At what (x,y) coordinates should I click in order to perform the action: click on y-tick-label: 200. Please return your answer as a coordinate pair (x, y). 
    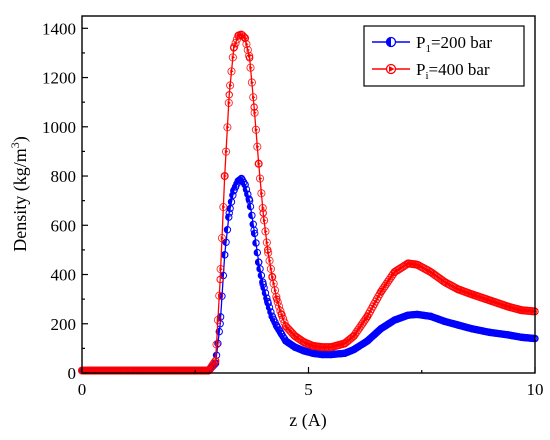
    Looking at the image, I should click on (64, 324).